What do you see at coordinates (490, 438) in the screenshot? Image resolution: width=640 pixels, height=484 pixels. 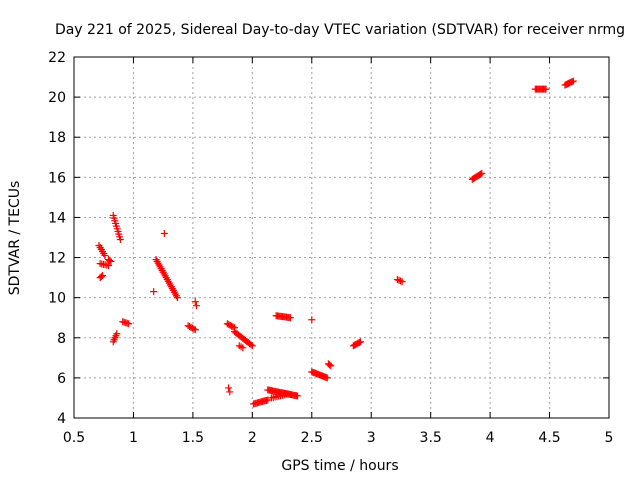 I see `x-tick-label: 4` at bounding box center [490, 438].